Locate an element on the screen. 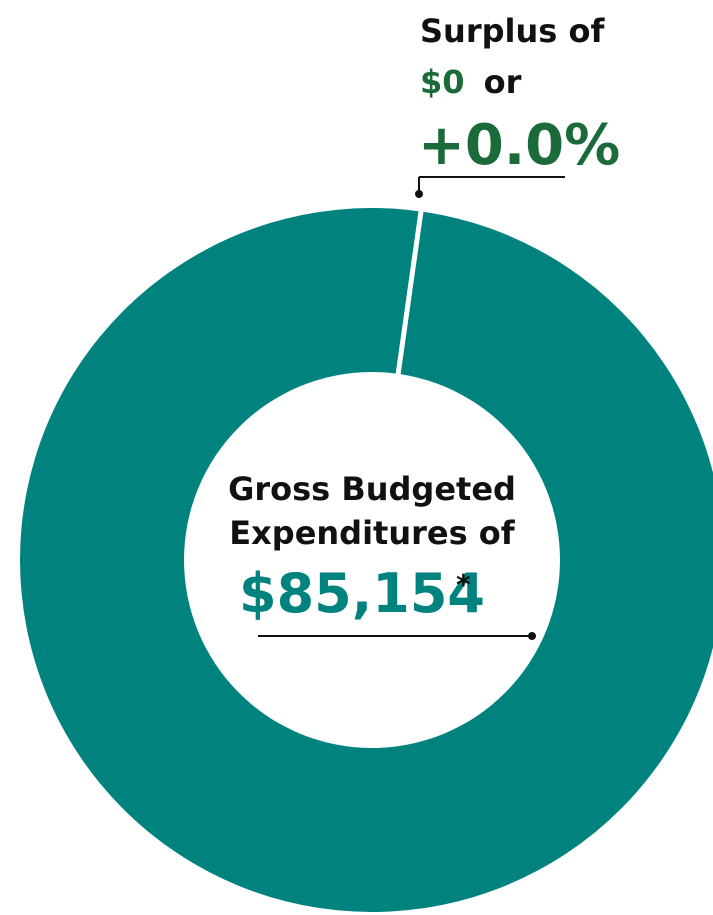 The height and width of the screenshot is (915, 713). center-label-line1: Gross Budgeted is located at coordinates (372, 489).